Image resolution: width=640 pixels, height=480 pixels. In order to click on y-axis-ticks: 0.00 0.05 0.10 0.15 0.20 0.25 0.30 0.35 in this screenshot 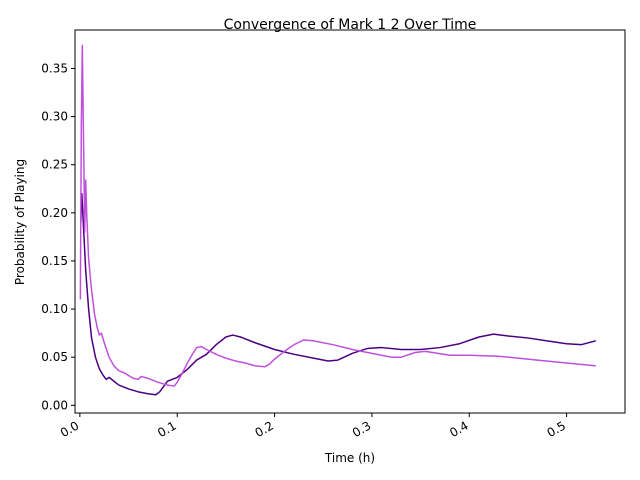, I will do `click(58, 236)`.